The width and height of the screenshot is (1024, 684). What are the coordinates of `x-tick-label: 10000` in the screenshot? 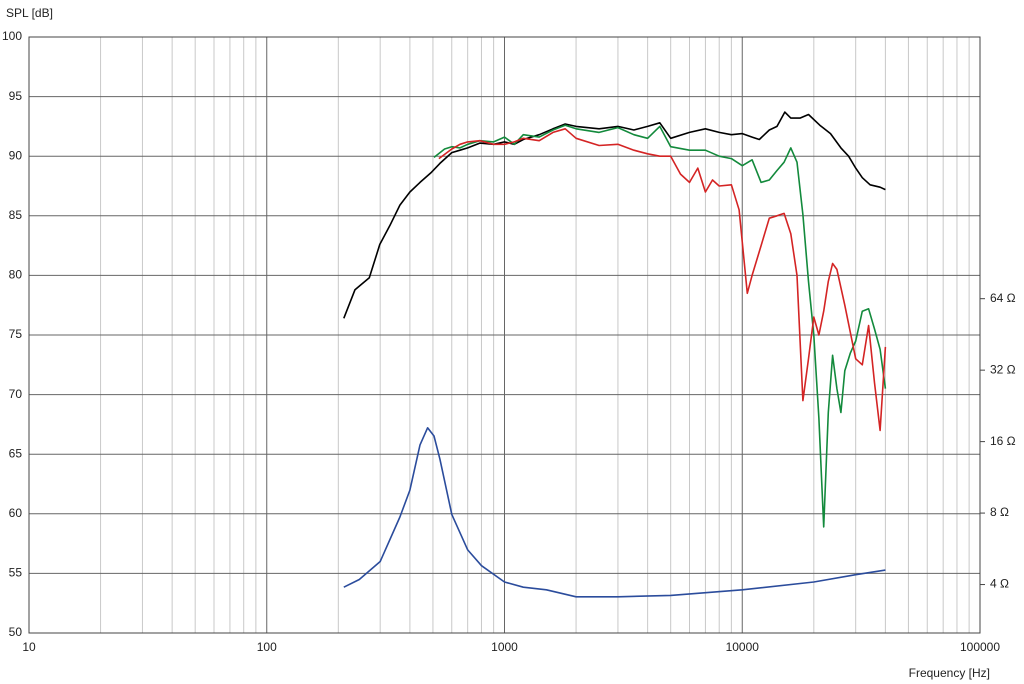 It's located at (743, 647).